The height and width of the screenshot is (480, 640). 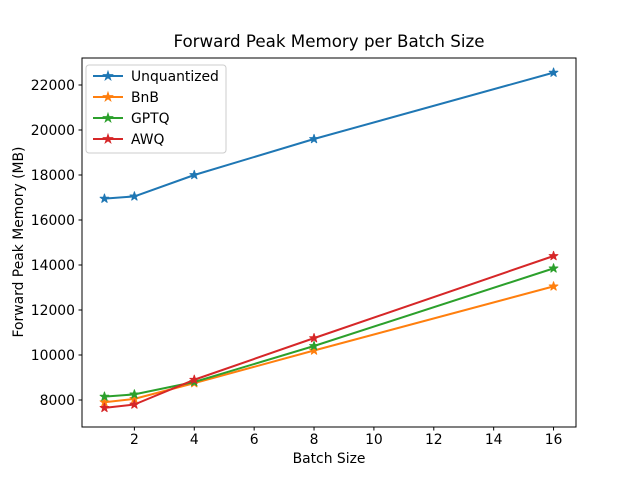 I want to click on data-point-gptq-x8, so click(x=314, y=345).